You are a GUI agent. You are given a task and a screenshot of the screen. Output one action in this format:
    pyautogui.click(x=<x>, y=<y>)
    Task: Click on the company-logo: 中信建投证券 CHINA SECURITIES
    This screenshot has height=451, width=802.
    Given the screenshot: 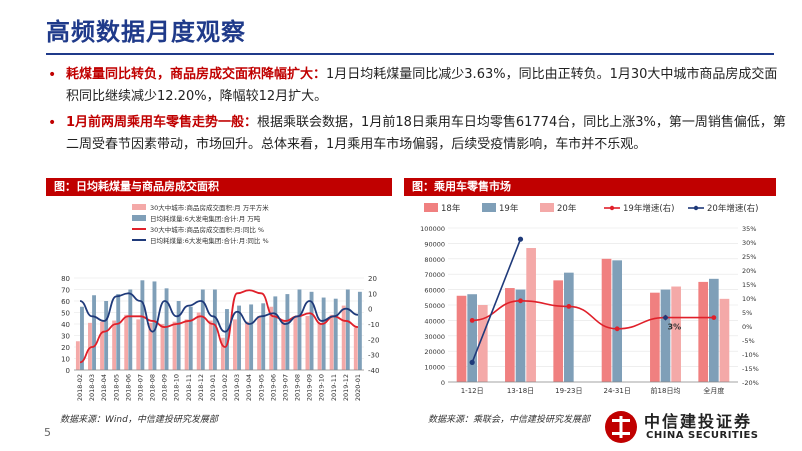 What is the action you would take?
    pyautogui.click(x=689, y=427)
    